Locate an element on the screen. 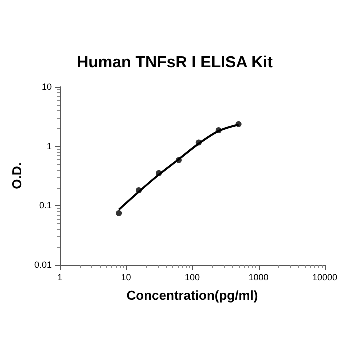  y-axis-title: O.D. is located at coordinates (17, 176).